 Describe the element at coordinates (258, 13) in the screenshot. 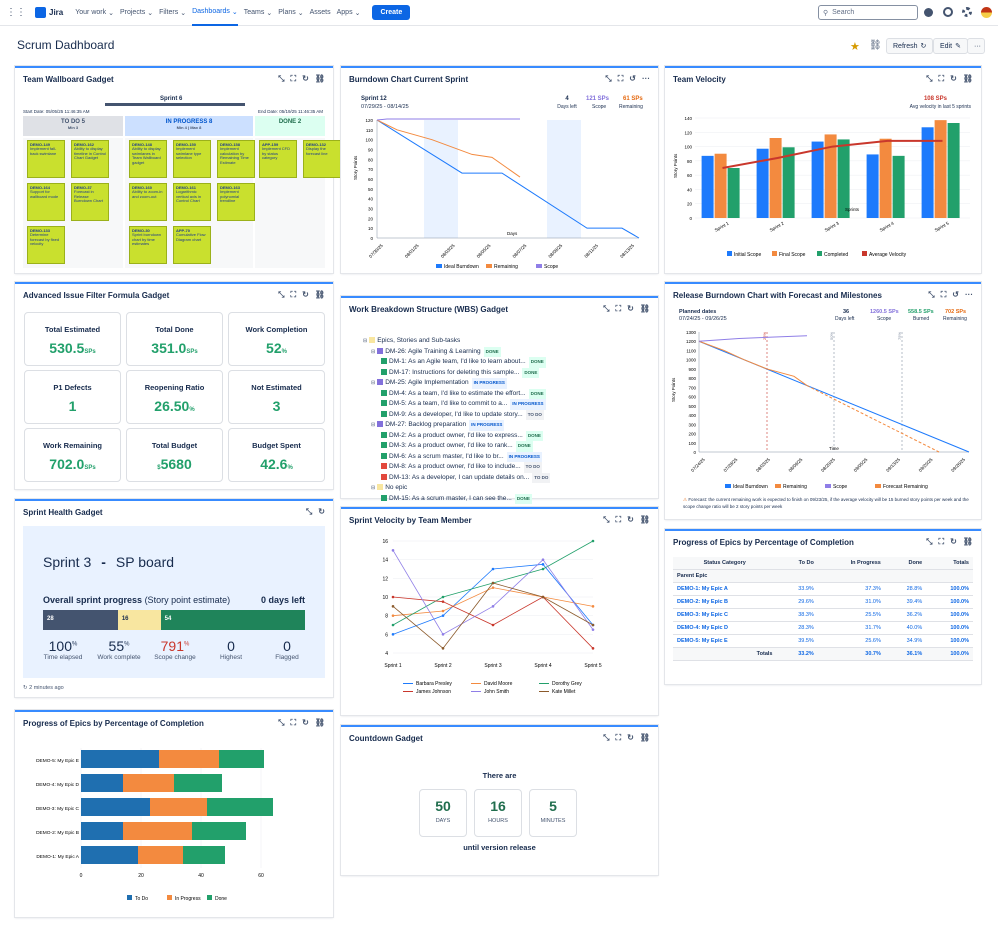

I see `nav-teams: Teams ⌄` at that location.